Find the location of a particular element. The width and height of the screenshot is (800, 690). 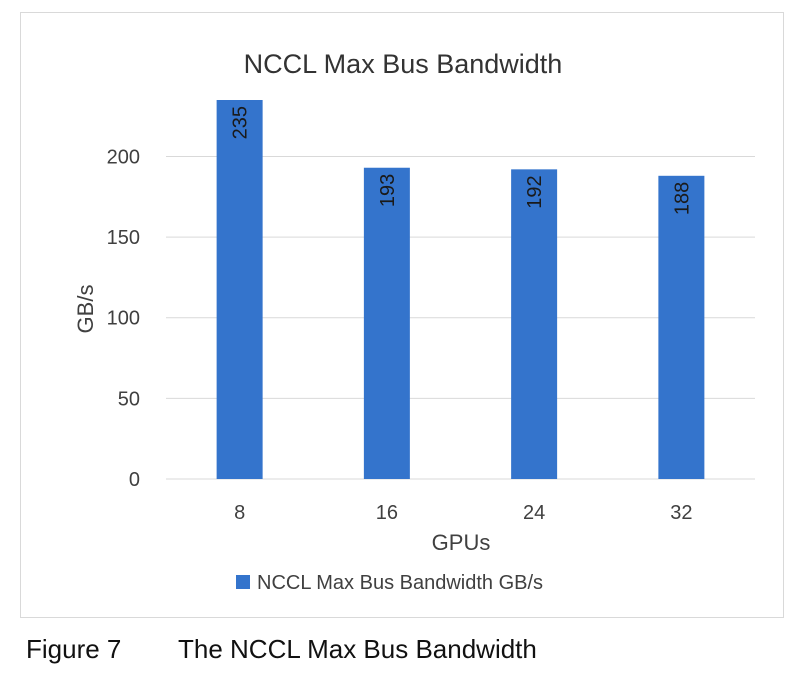

x-tick-label: 32 is located at coordinates (681, 513).